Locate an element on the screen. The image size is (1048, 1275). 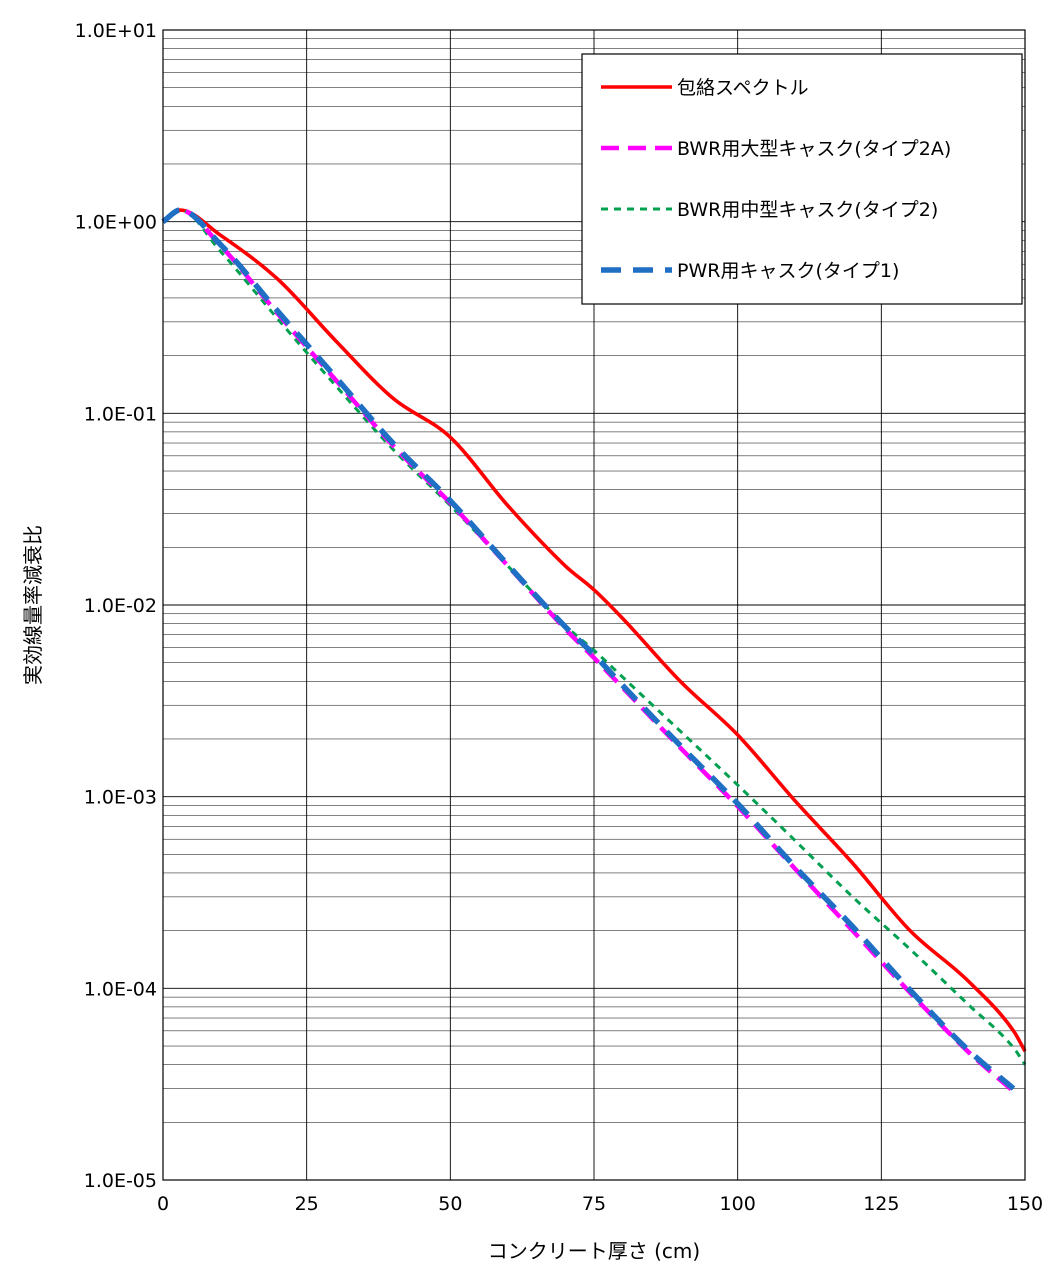
x-tick-label: 25 is located at coordinates (307, 1204).